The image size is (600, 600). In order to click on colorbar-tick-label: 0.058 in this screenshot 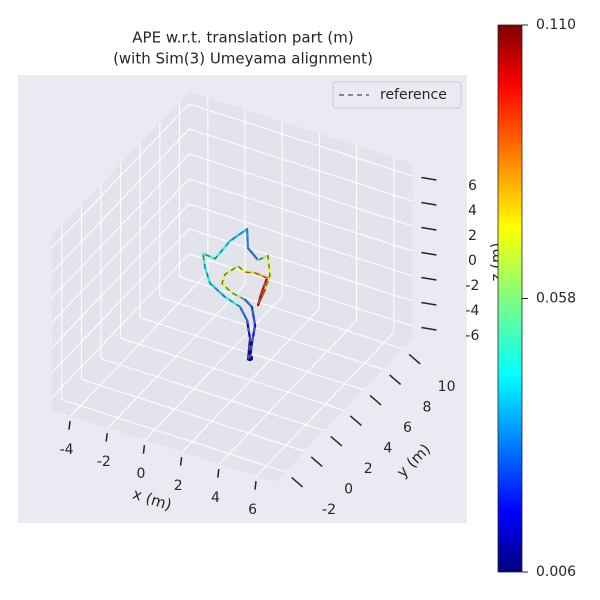, I will do `click(556, 299)`.